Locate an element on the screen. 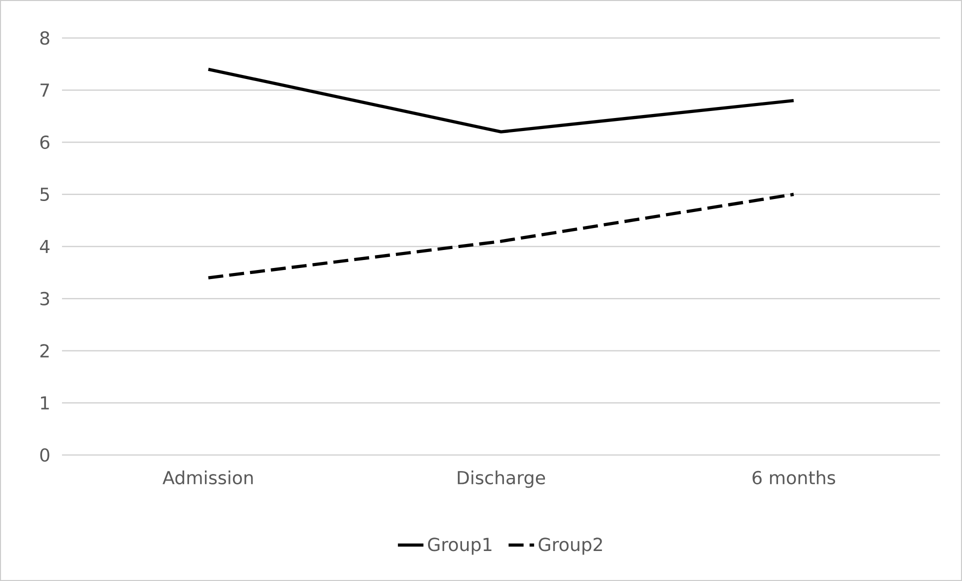 The width and height of the screenshot is (962, 581). x-tick-label: Admission is located at coordinates (207, 477).